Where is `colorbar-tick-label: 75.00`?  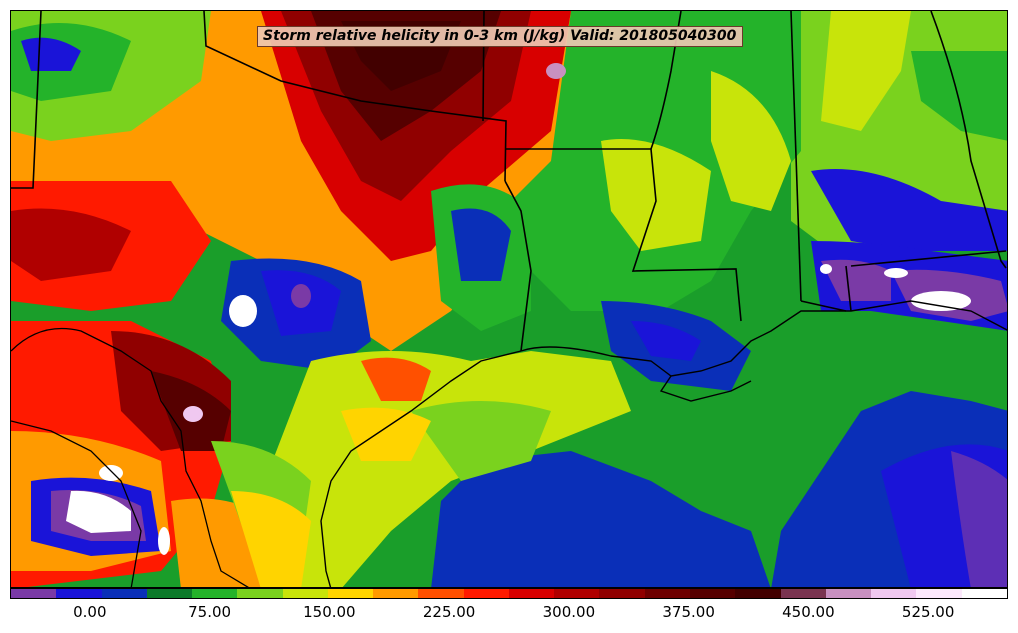
colorbar-tick-label: 75.00 is located at coordinates (210, 612).